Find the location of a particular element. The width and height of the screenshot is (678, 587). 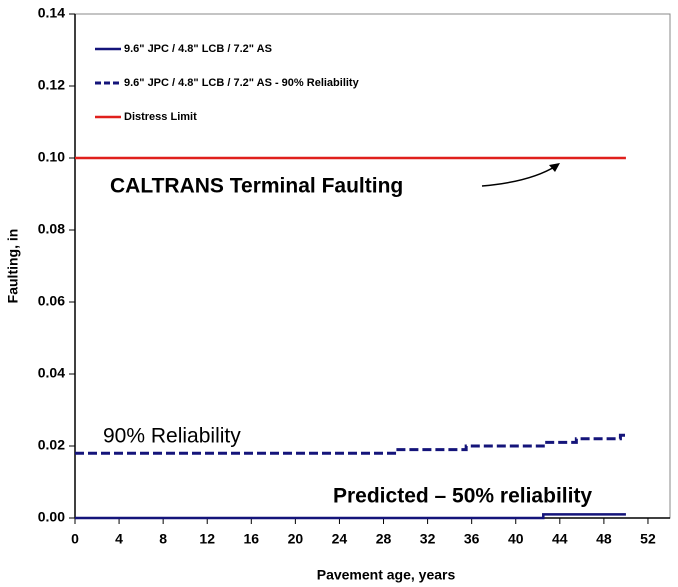

x-tick-label: 4 is located at coordinates (119, 539).